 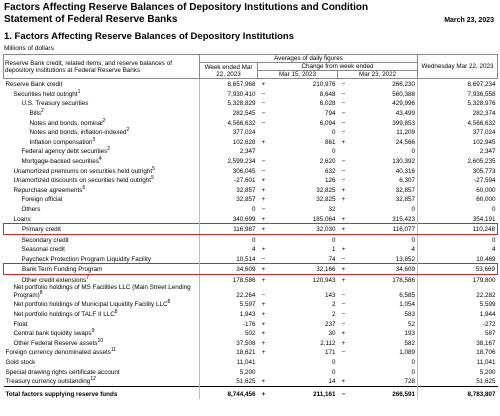 What do you see at coordinates (43, 250) in the screenshot?
I see `label-text: Seasonal credit` at bounding box center [43, 250].